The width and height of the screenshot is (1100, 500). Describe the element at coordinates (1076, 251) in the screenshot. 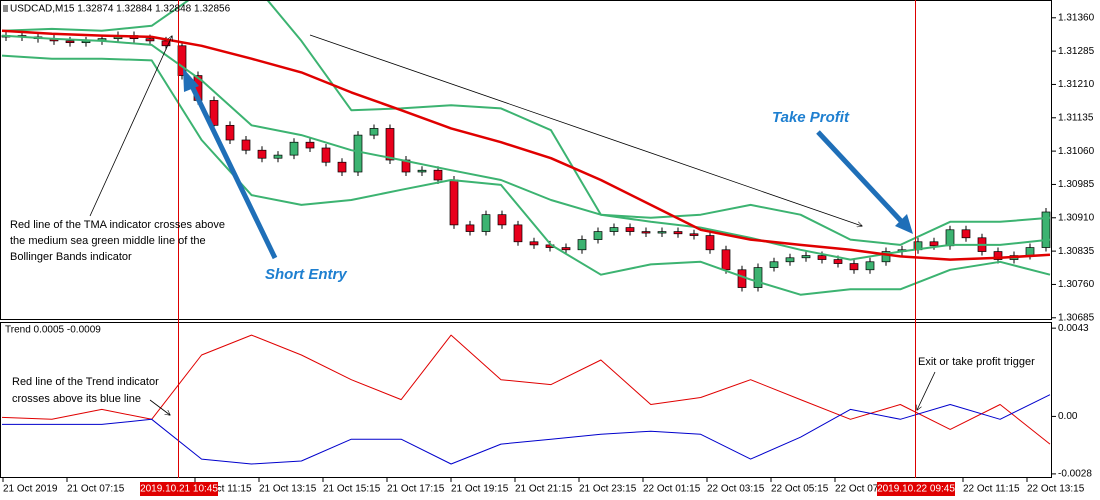

I see `y-tick-label: 1.30835` at that location.